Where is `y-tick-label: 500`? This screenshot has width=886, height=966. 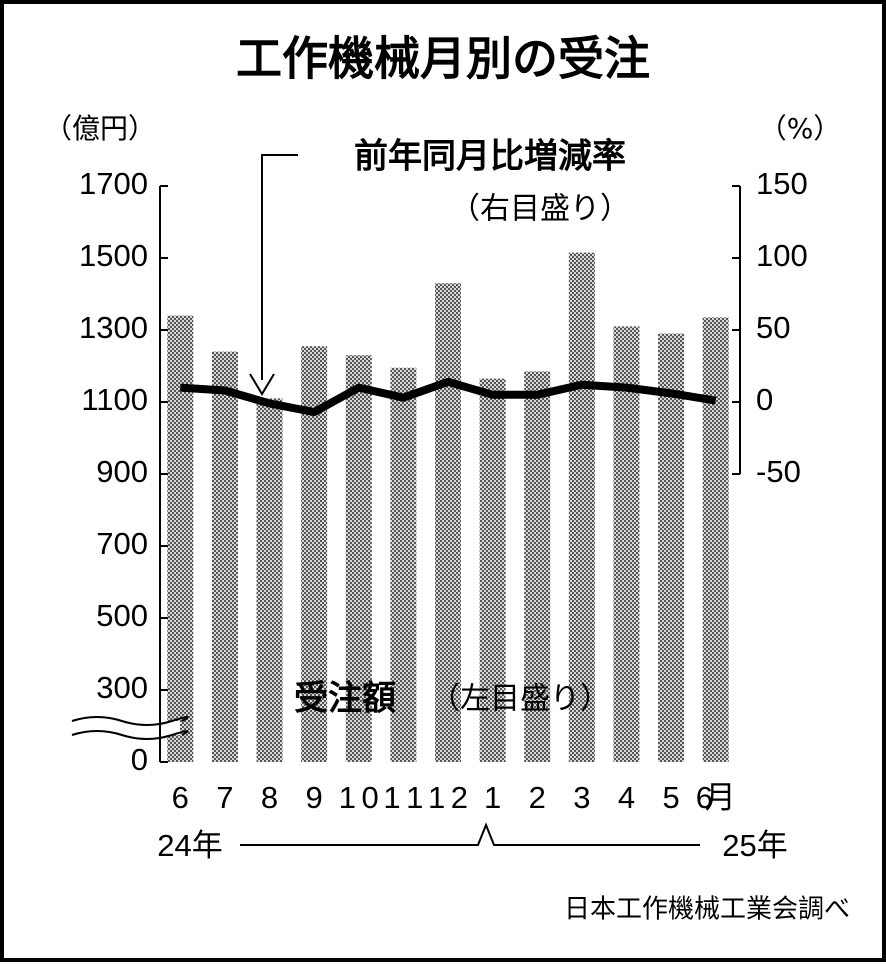 y-tick-label: 500 is located at coordinates (122, 615).